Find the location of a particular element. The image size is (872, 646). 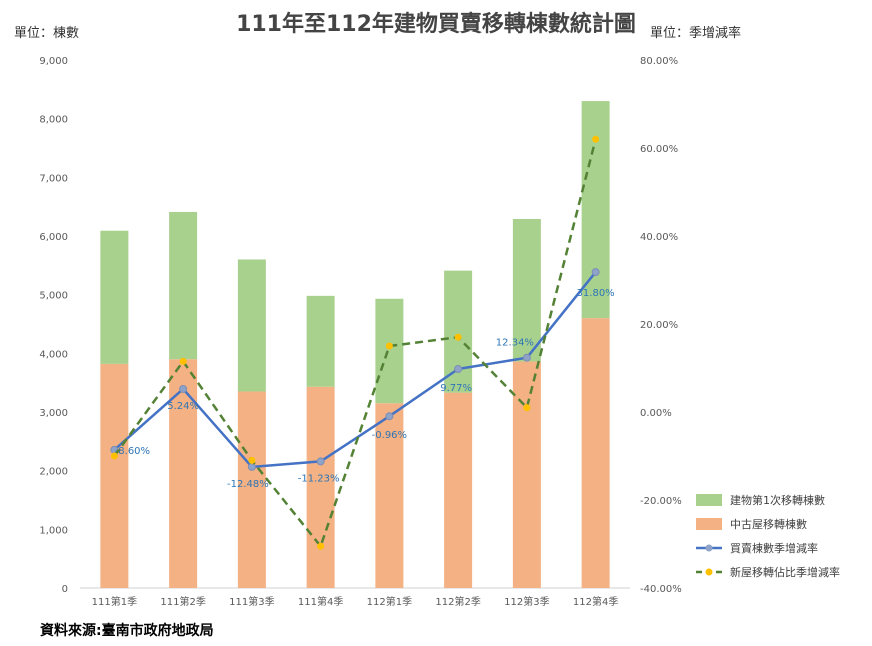

category-label: 111第3季 is located at coordinates (251, 601).